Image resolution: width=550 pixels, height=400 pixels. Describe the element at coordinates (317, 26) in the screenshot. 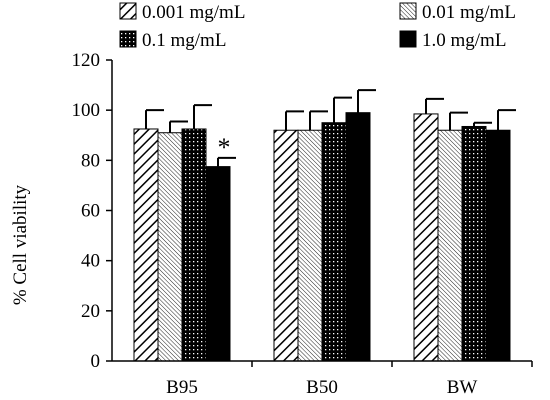

I see `legend: 0.001 mg/mL 0.01 mg/mL 0.1 mg/mL 1.0 mg/mL` at that location.